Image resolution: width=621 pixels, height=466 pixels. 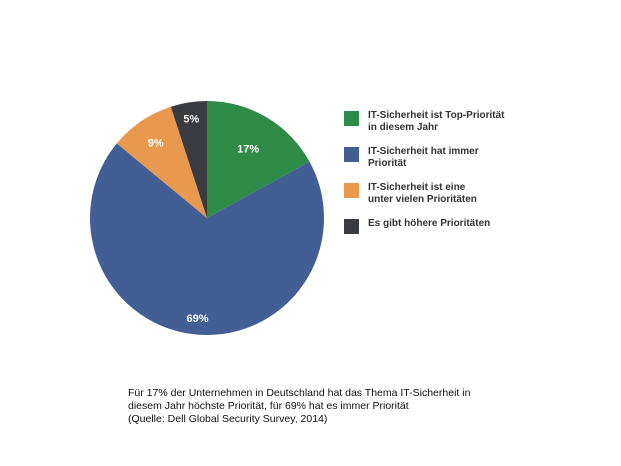 What do you see at coordinates (188, 159) in the screenshot?
I see `pie-slice-higher-priorities` at bounding box center [188, 159].